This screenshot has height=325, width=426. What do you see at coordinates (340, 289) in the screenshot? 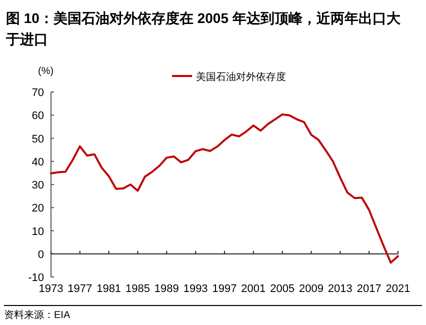
I see `x-tick-label: 2013` at bounding box center [340, 289].